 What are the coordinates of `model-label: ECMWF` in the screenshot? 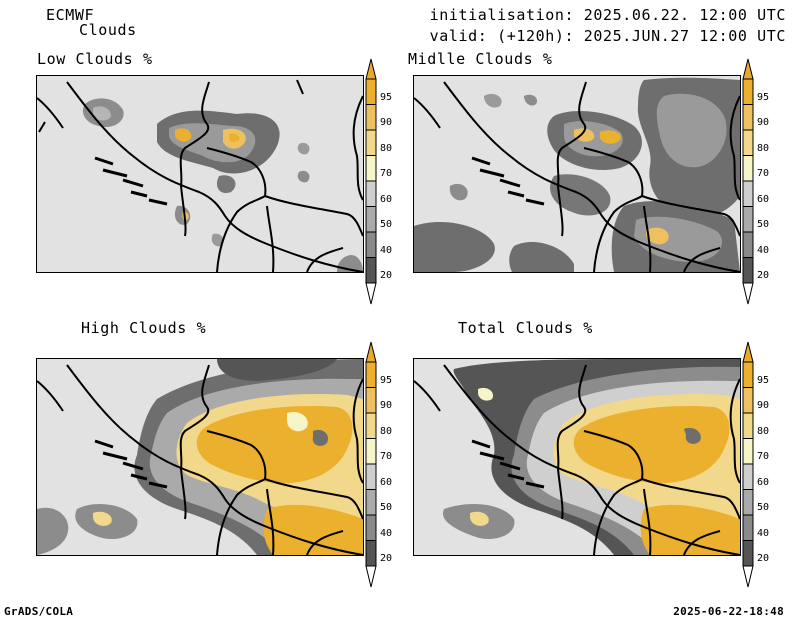 It's located at (70, 15).